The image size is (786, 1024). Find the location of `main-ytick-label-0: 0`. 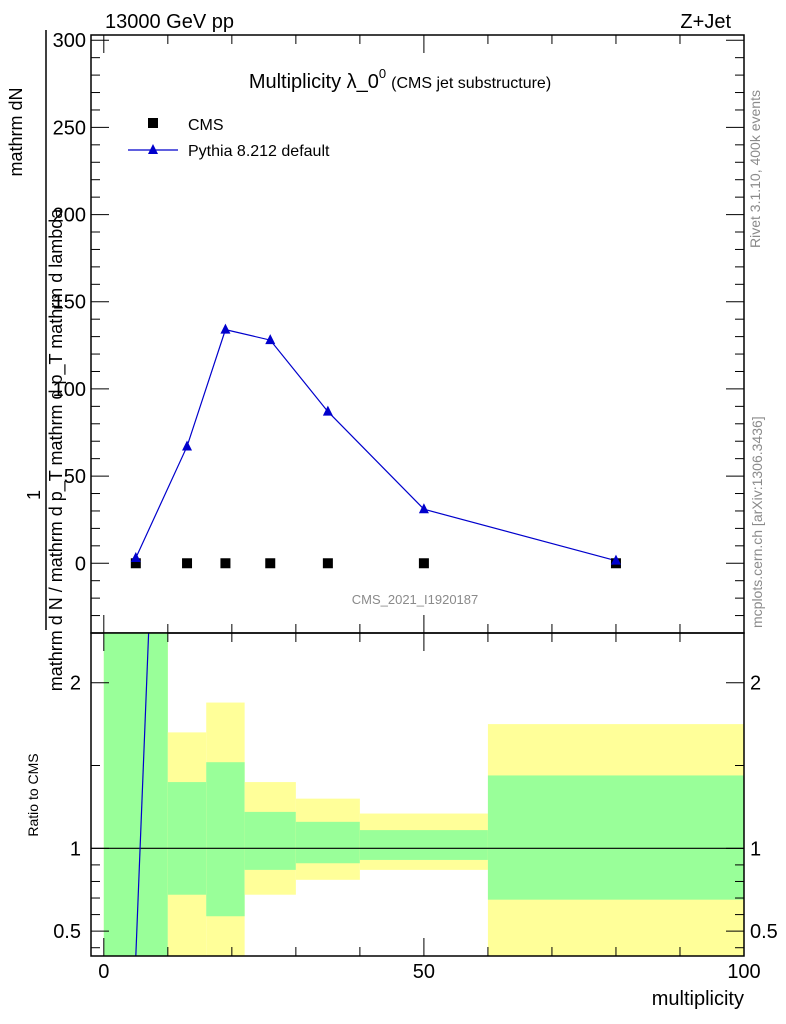

main-ytick-label-0: 0 is located at coordinates (80, 564).